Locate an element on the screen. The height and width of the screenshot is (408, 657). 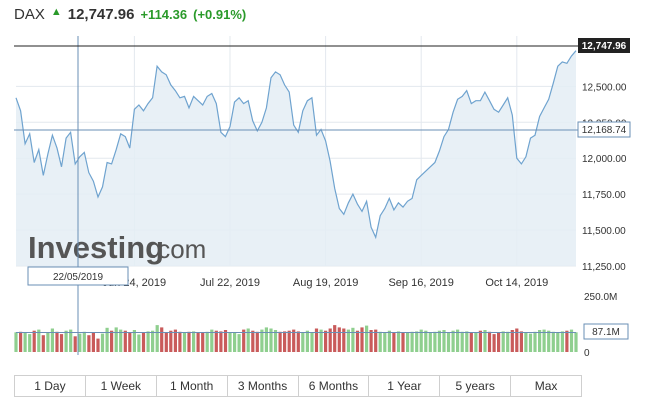
quote-header: DAX ▲ 12,747.96 +114.36 (+0.91%) is located at coordinates (130, 17).